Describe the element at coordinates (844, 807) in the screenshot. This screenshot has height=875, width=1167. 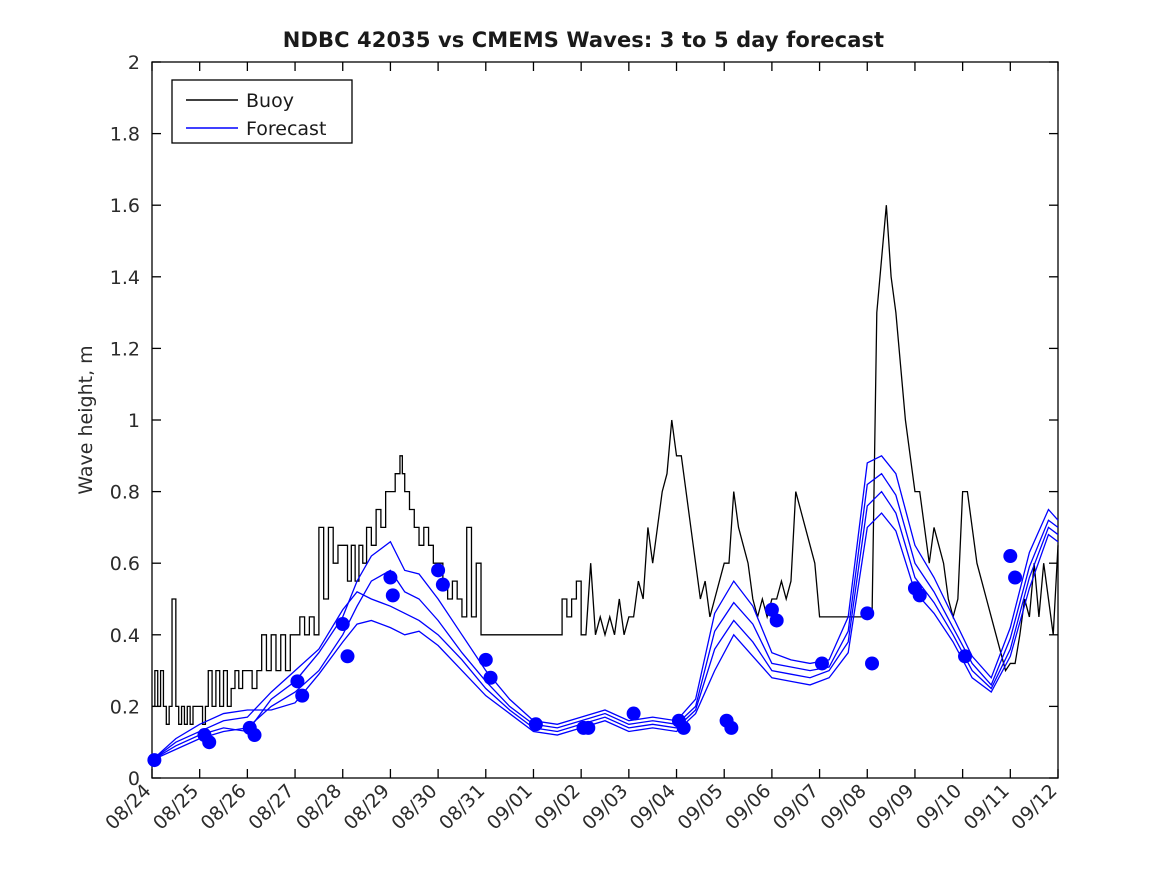
I see `x-tick-label: 09/08` at that location.